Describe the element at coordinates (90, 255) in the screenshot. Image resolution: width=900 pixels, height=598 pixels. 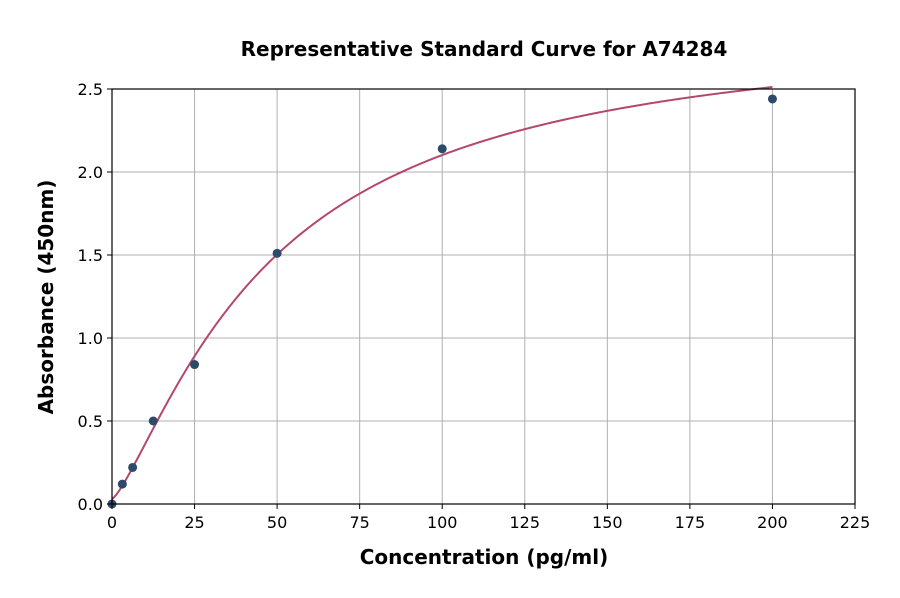
I see `y-tick-label: 1.5` at that location.